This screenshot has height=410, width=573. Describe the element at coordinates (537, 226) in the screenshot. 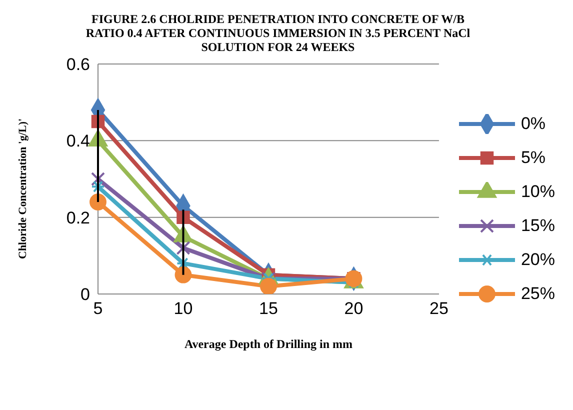

I see `legend-label: 15%` at that location.